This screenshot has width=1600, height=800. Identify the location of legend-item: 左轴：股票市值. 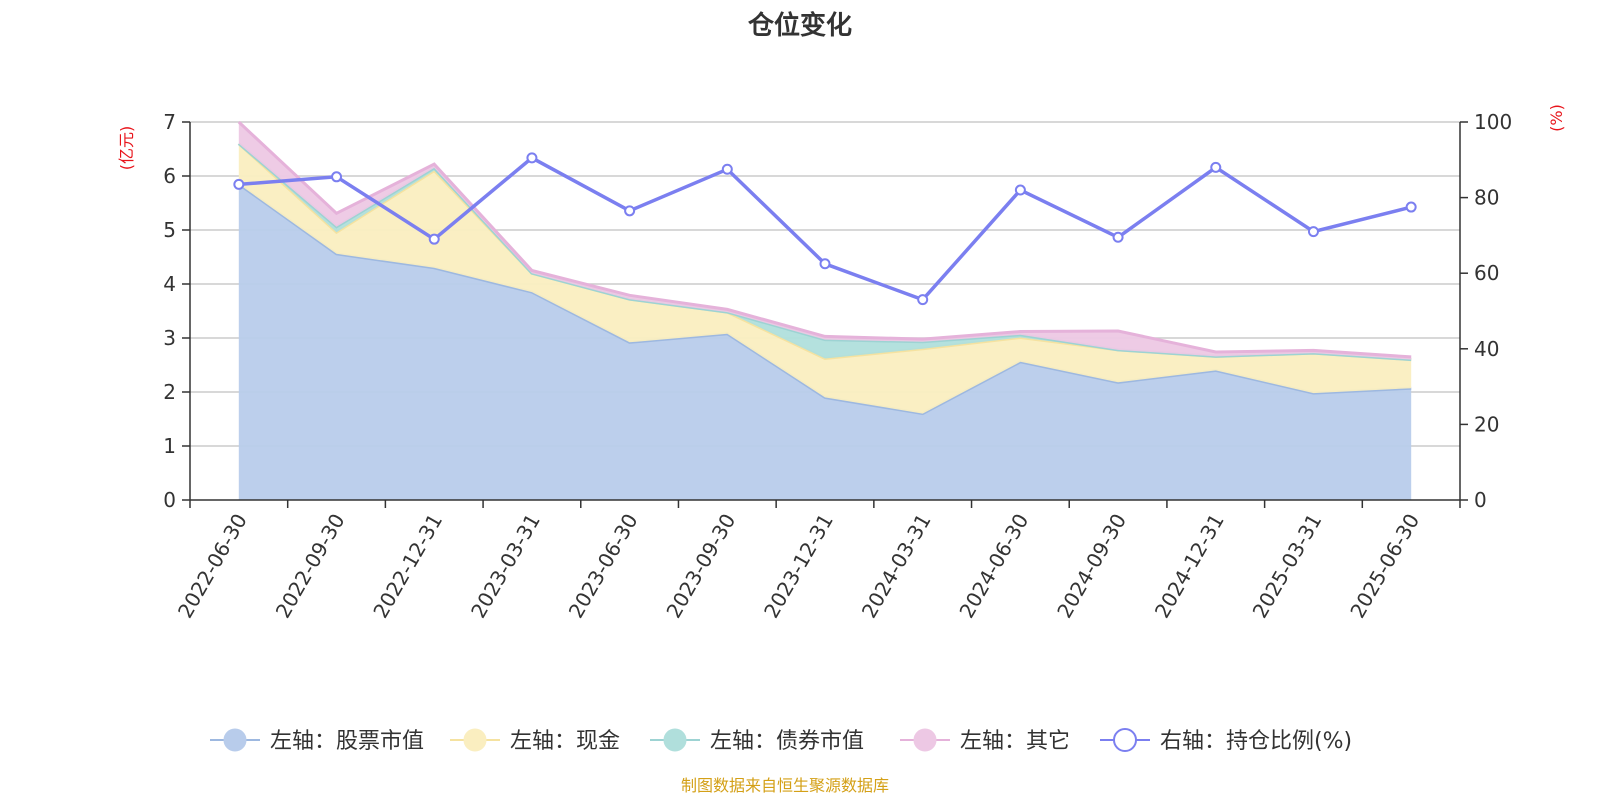
(317, 741).